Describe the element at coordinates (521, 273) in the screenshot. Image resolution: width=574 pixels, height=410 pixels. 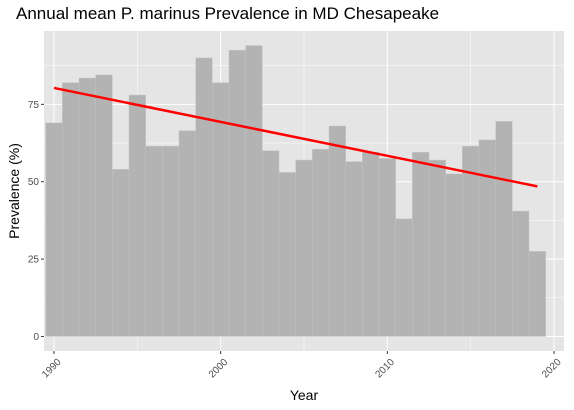
I see `bar-2018` at that location.